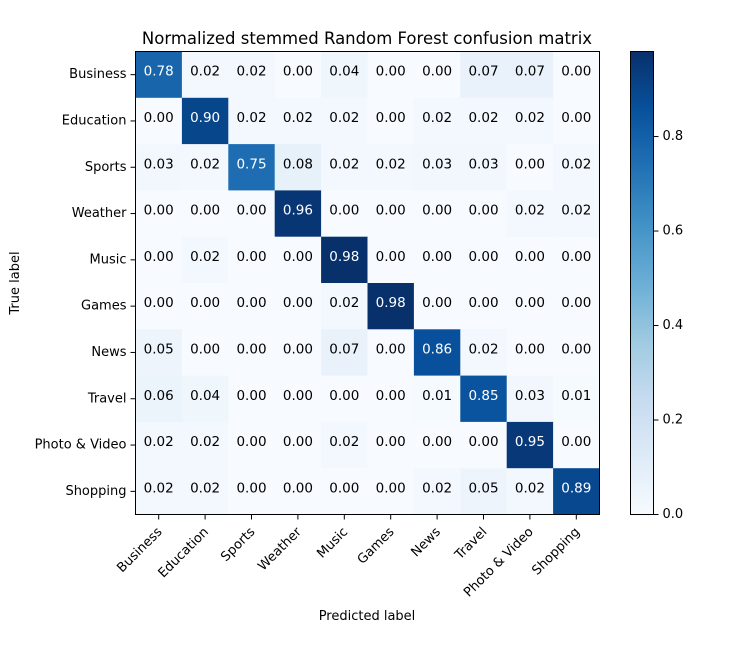  I want to click on cell-value-label: 0.78, so click(159, 72).